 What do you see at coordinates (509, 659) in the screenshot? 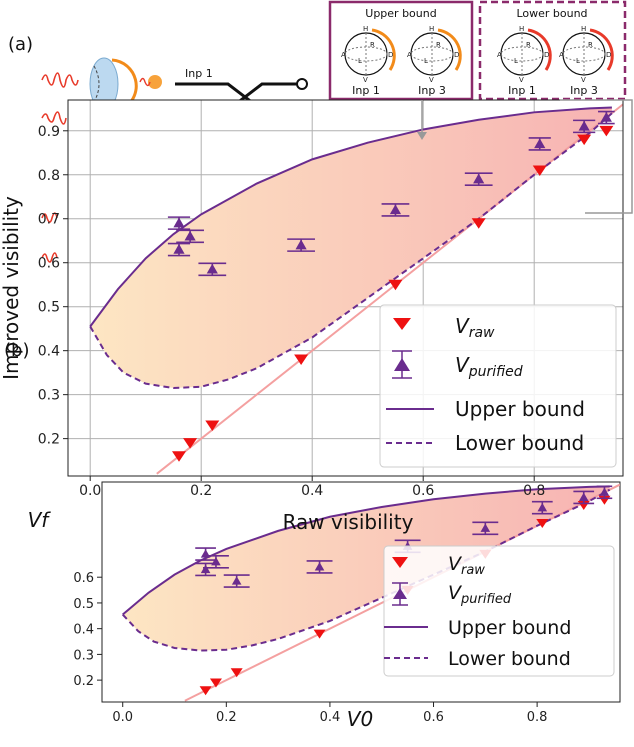
I see `main-legend-lower: Lower bound` at bounding box center [509, 659].